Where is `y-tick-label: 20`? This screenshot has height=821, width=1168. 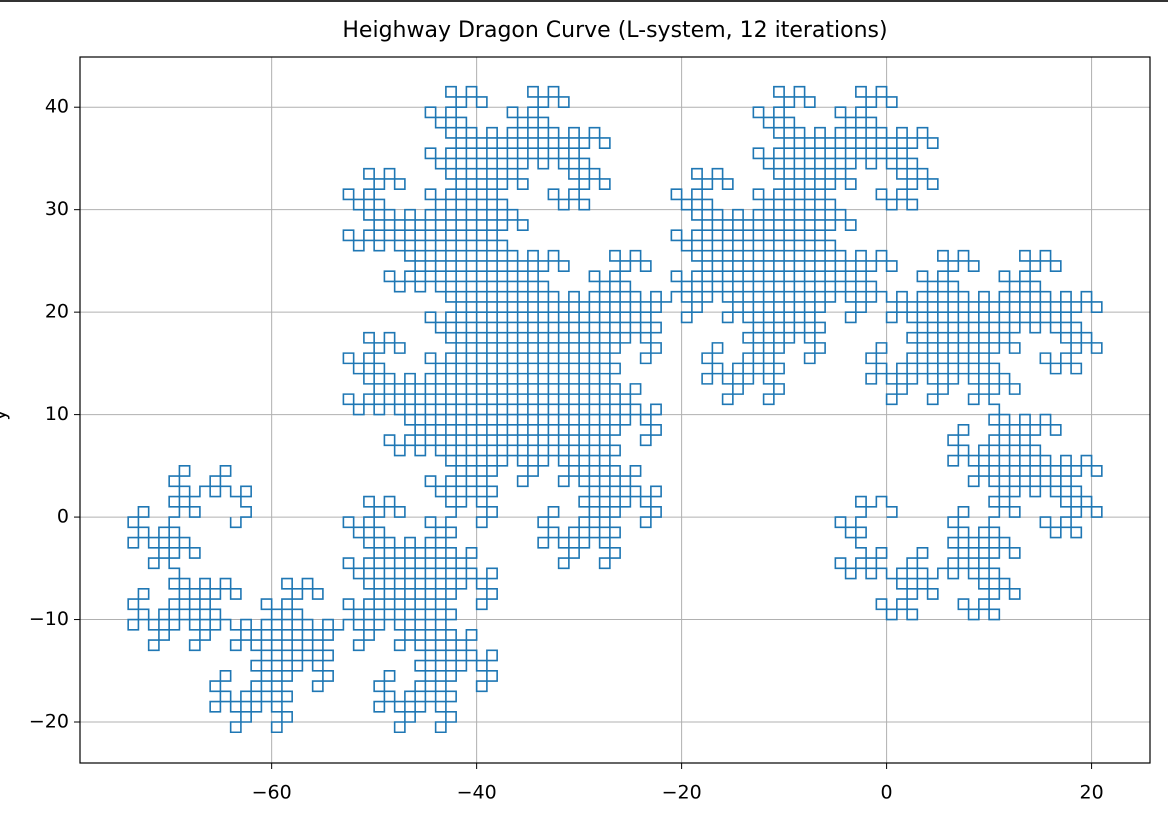
y-tick-label: 20 is located at coordinates (57, 312).